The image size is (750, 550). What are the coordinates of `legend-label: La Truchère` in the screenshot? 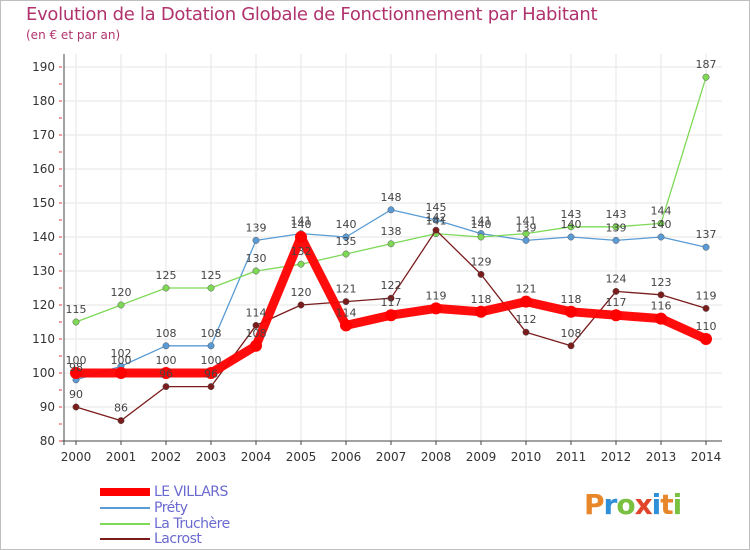 It's located at (192, 524).